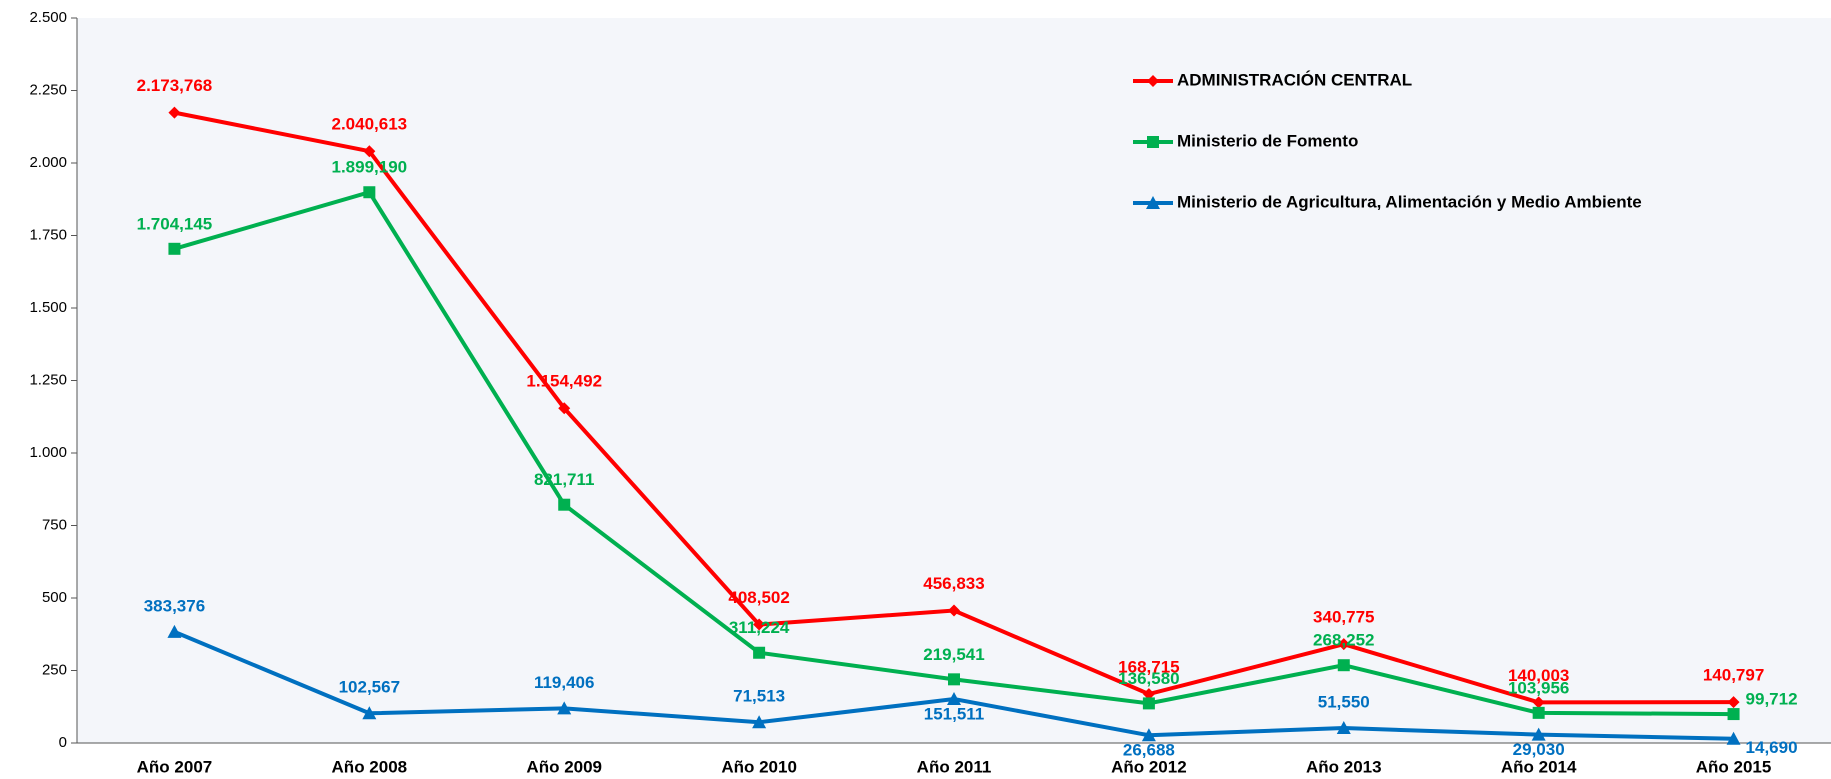 This screenshot has width=1831, height=779. What do you see at coordinates (1539, 749) in the screenshot?
I see `data-label: 29,030` at bounding box center [1539, 749].